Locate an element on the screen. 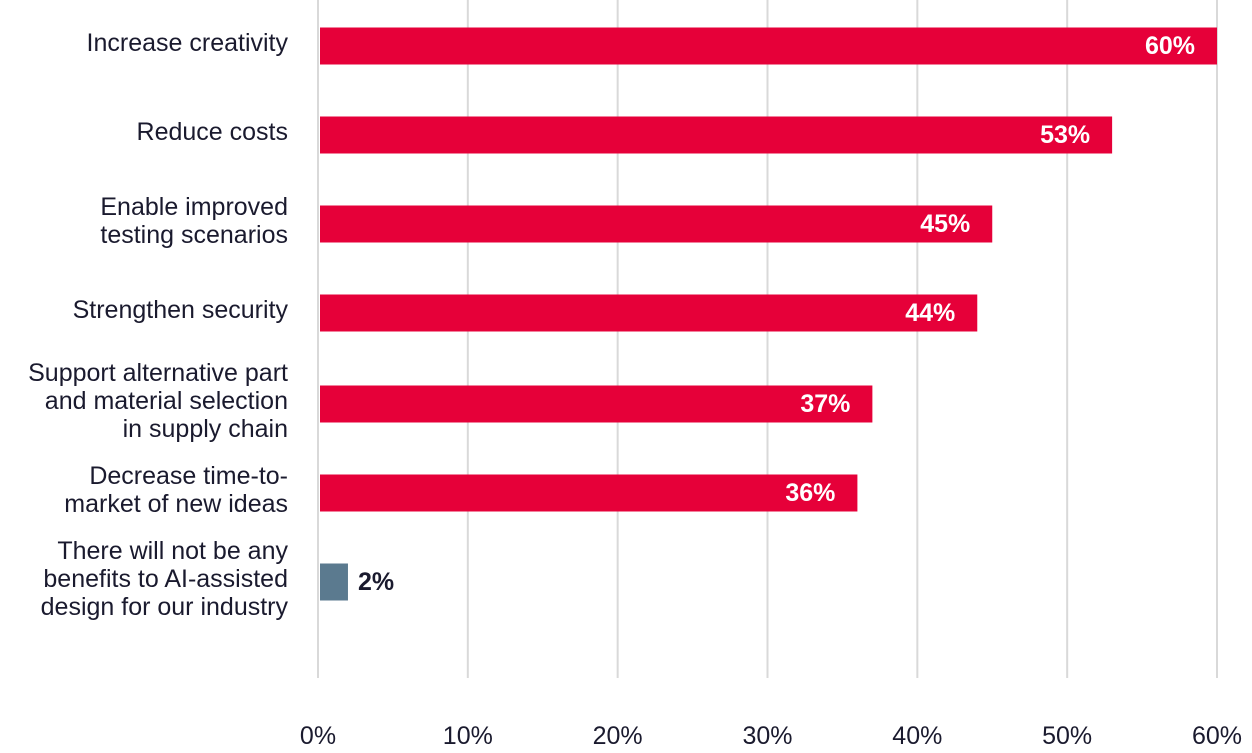 Image resolution: width=1252 pixels, height=753 pixels. category-label: Strengthen security is located at coordinates (180, 310).